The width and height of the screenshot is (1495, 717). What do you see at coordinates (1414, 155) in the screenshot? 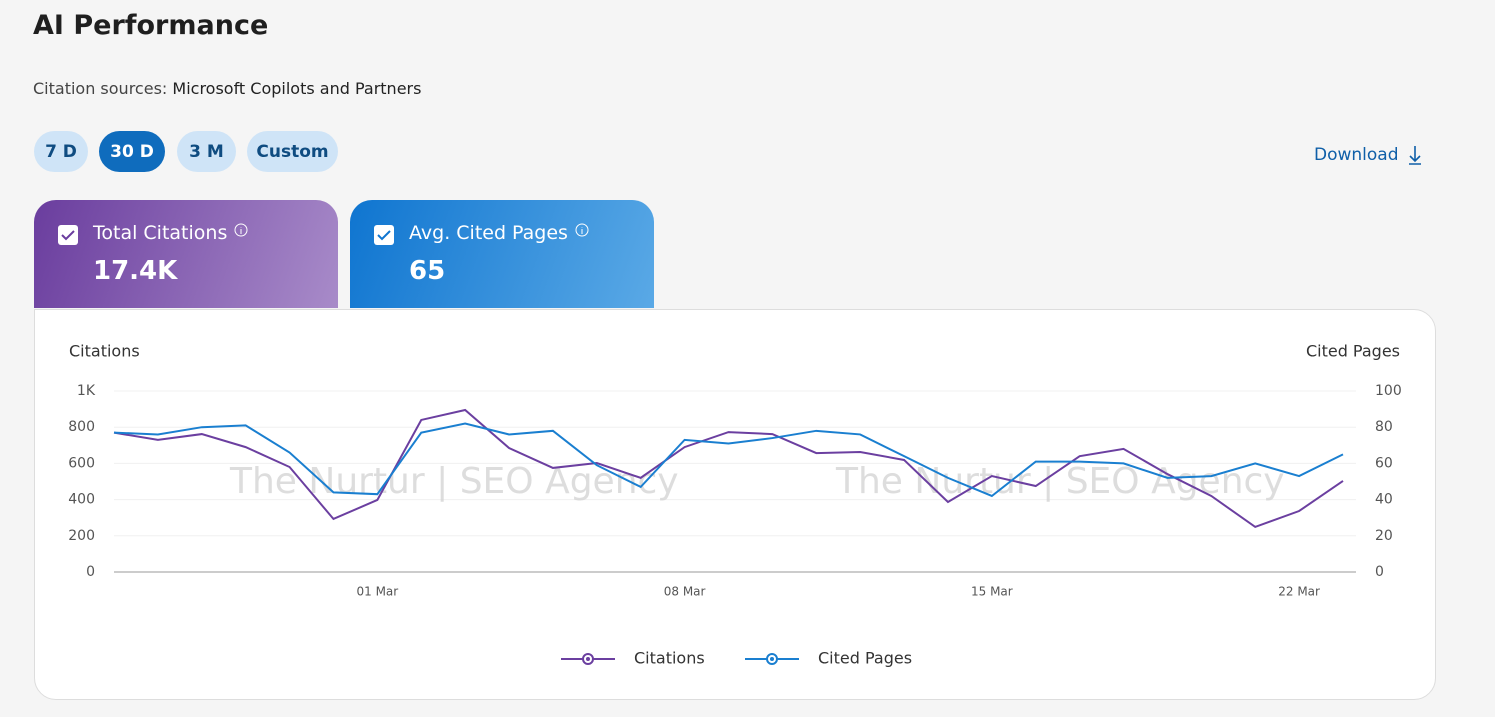
I see `download-icon` at bounding box center [1414, 155].